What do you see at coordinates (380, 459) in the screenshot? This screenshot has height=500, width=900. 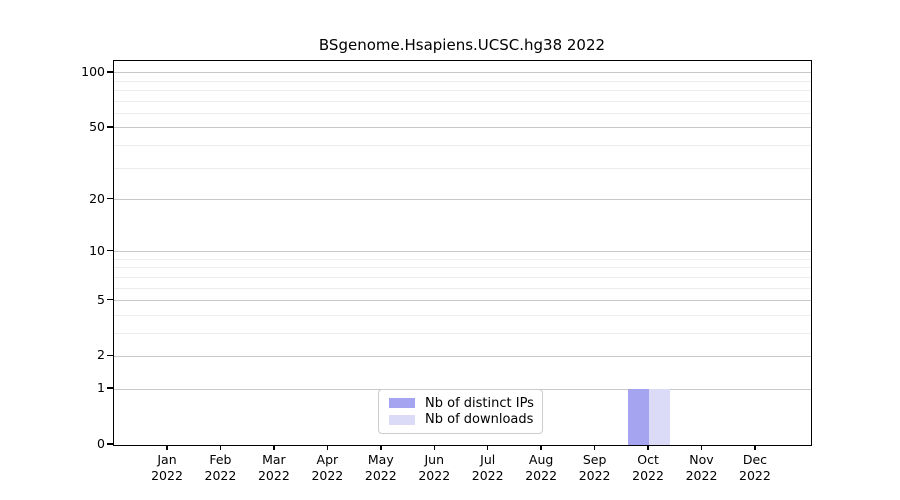 I see `x-tick-month: May` at bounding box center [380, 459].